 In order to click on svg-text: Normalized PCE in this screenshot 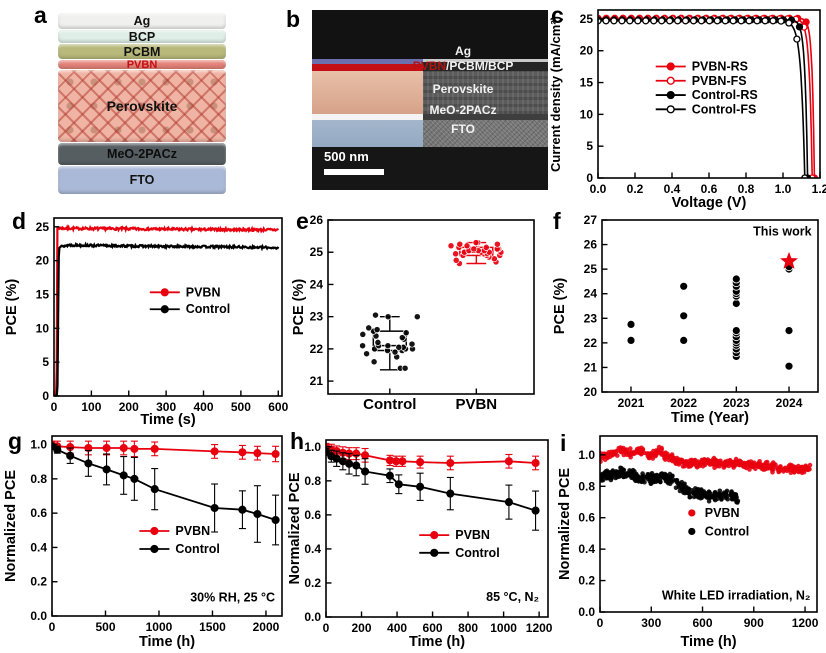, I will do `click(565, 524)`.